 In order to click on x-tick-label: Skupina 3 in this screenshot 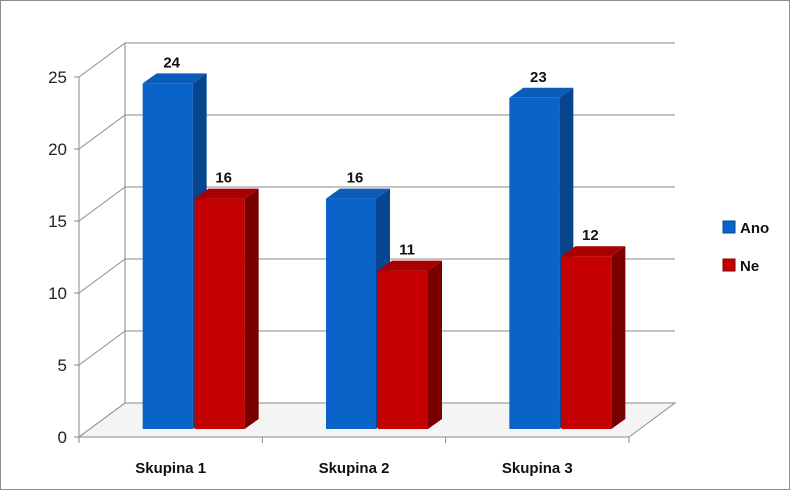, I will do `click(537, 468)`.